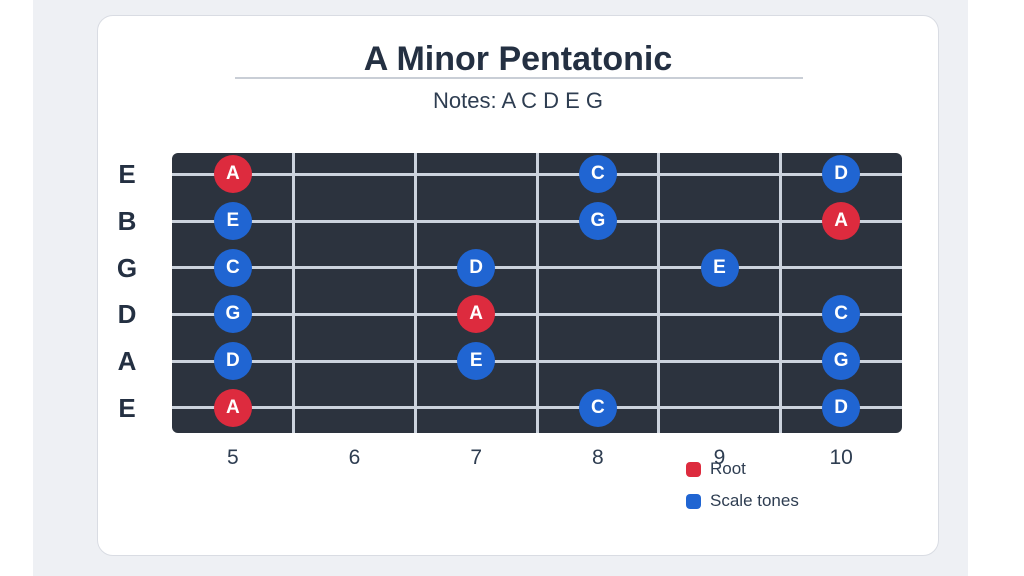 The height and width of the screenshot is (576, 1024). What do you see at coordinates (232, 457) in the screenshot?
I see `fret-number: 5` at bounding box center [232, 457].